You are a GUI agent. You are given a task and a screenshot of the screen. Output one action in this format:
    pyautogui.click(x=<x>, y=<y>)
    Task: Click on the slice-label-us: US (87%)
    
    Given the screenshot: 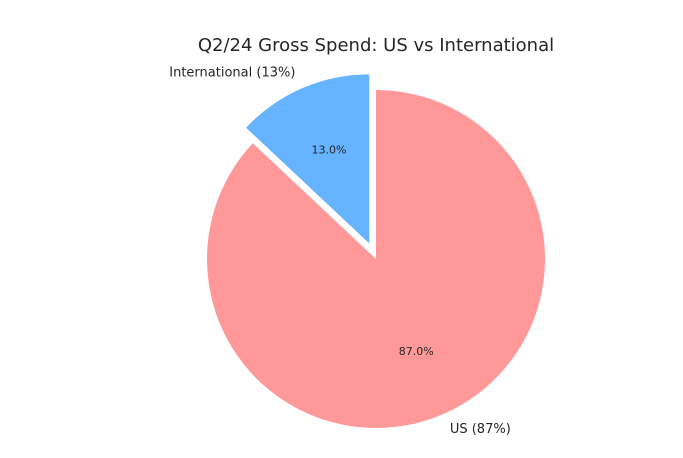 What is the action you would take?
    pyautogui.click(x=480, y=429)
    